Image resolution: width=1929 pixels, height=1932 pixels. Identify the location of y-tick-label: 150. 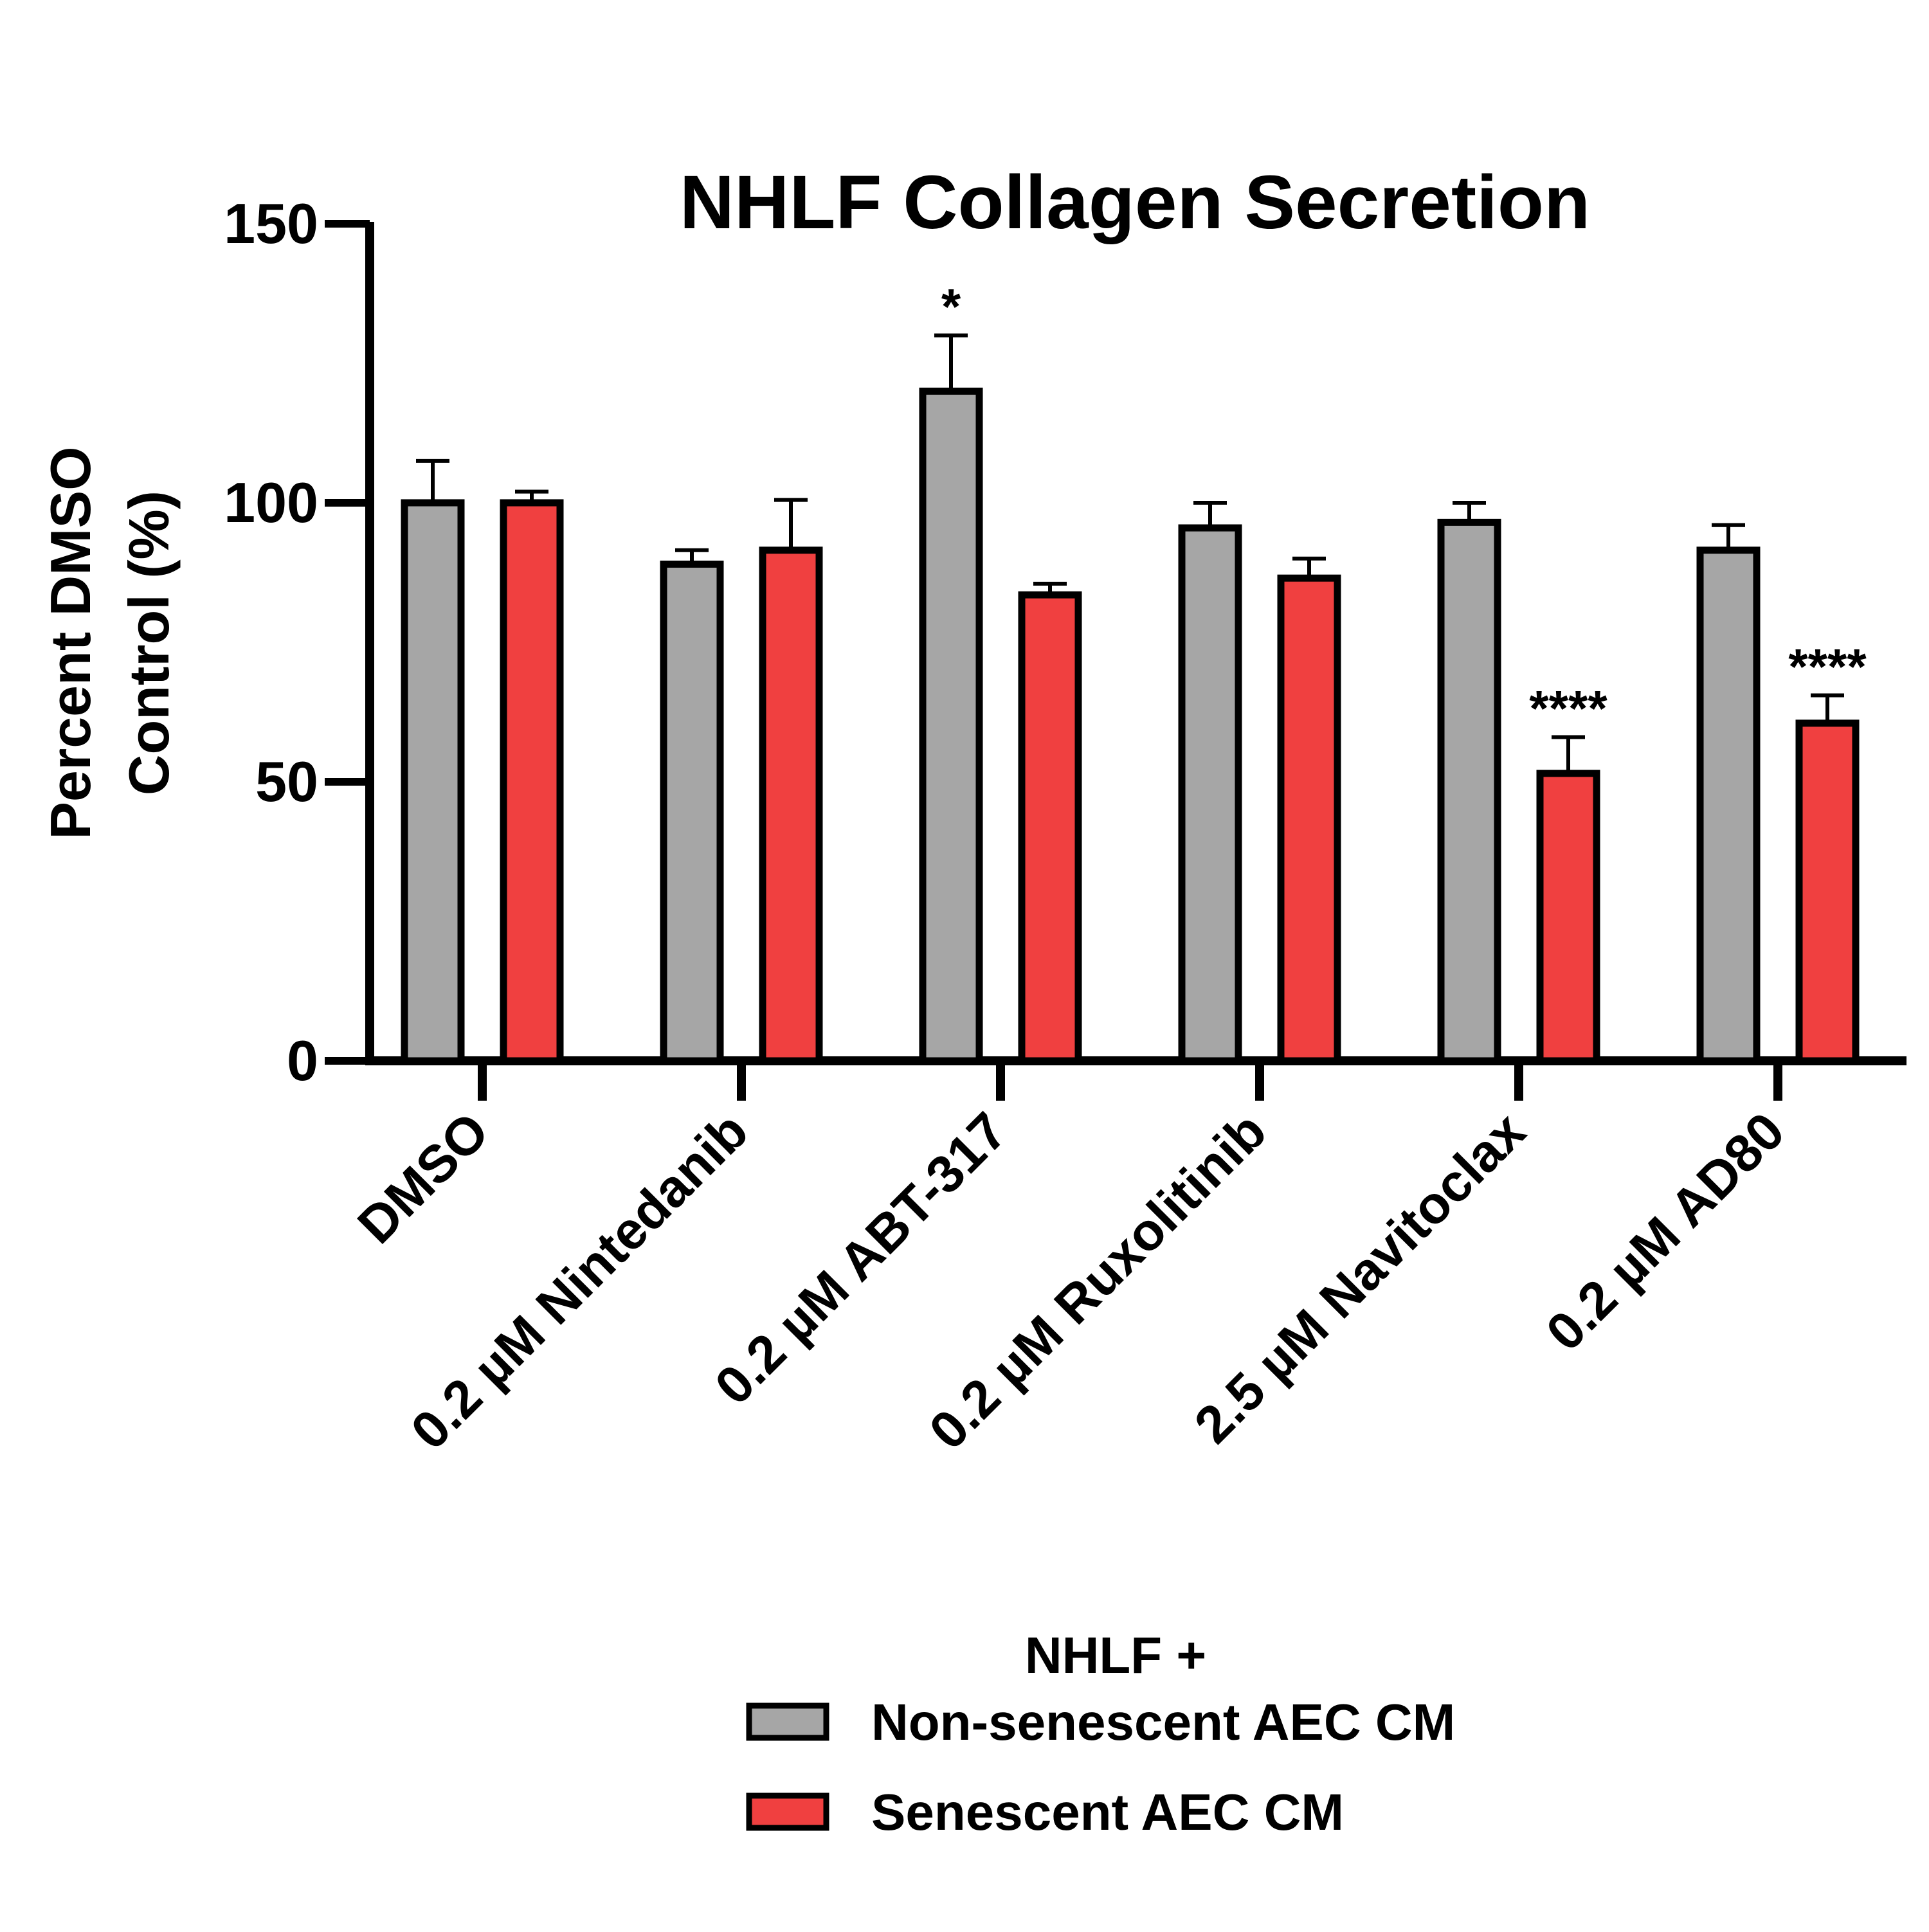
(271, 223).